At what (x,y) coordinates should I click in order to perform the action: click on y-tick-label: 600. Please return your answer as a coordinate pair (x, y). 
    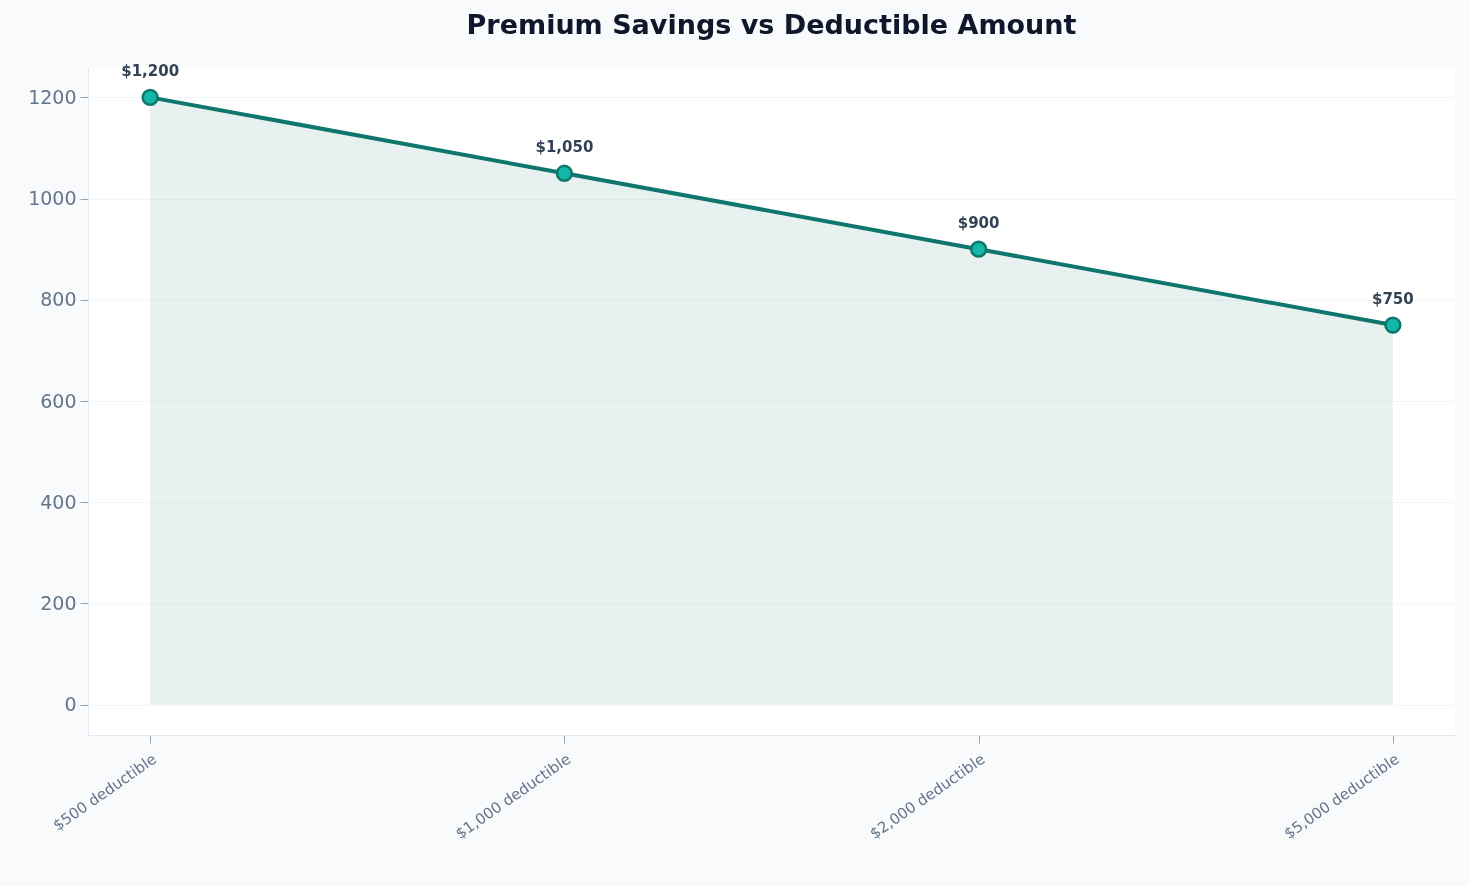
    Looking at the image, I should click on (58, 400).